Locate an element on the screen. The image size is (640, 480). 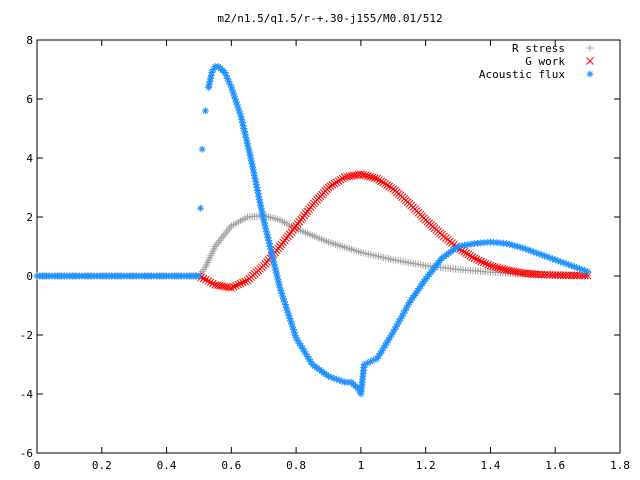
x-tick-label: 1 is located at coordinates (361, 465).